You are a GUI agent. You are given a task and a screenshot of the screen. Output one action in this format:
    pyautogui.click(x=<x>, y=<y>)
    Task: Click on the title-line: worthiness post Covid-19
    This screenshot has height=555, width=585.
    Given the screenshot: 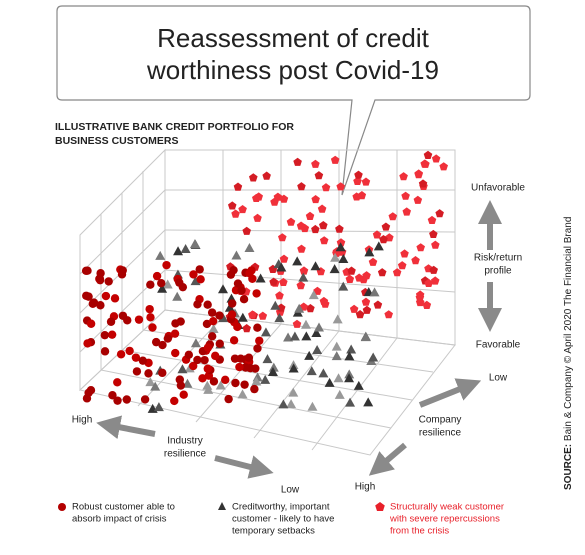 What is the action you would take?
    pyautogui.click(x=292, y=70)
    